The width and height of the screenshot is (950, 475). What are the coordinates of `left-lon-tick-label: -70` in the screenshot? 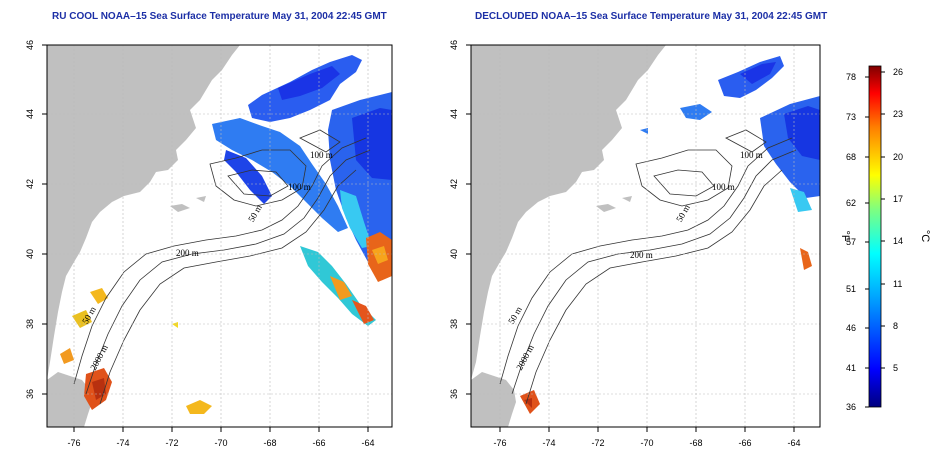 It's located at (220, 443).